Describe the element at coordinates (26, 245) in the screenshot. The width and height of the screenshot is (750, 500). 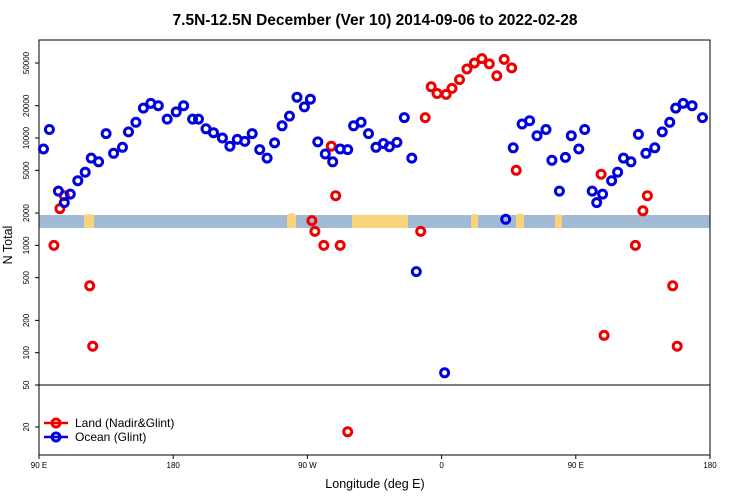
I see `y-tick-label: 1000` at that location.